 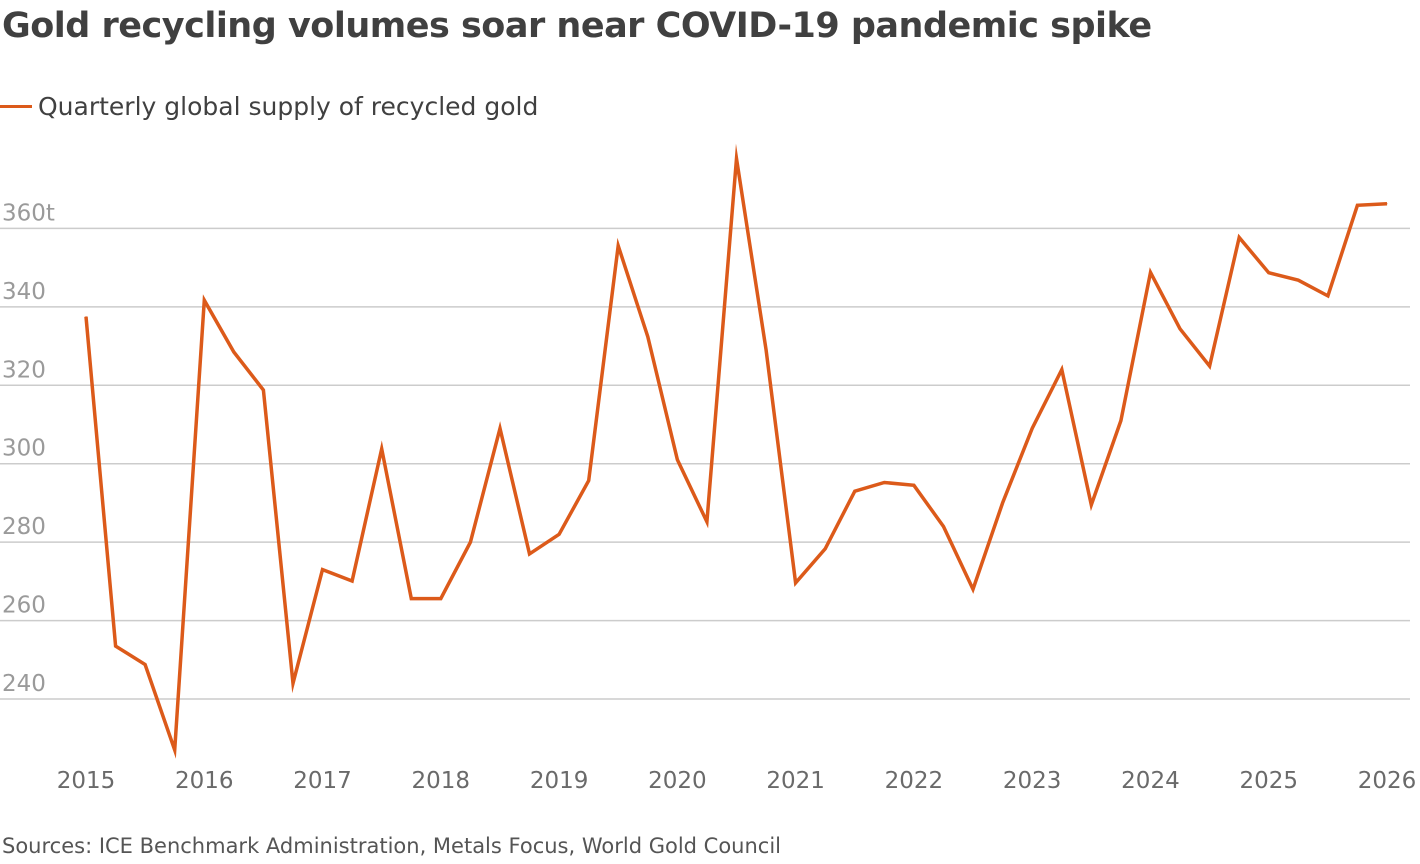 I want to click on x-tick-label-2017: 2017, so click(x=322, y=781).